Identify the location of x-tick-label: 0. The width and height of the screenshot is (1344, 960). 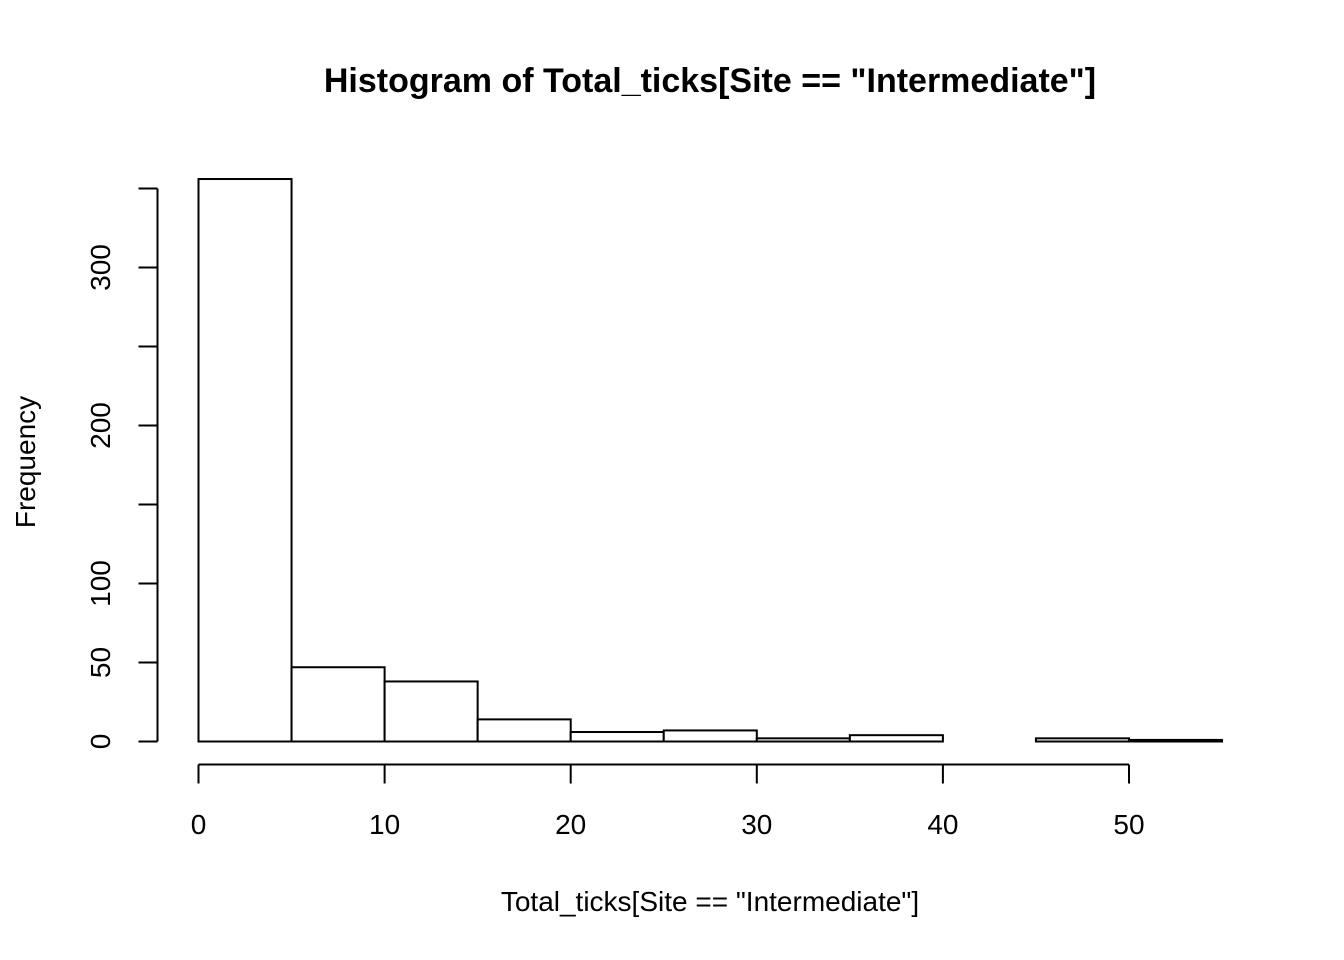
(199, 824).